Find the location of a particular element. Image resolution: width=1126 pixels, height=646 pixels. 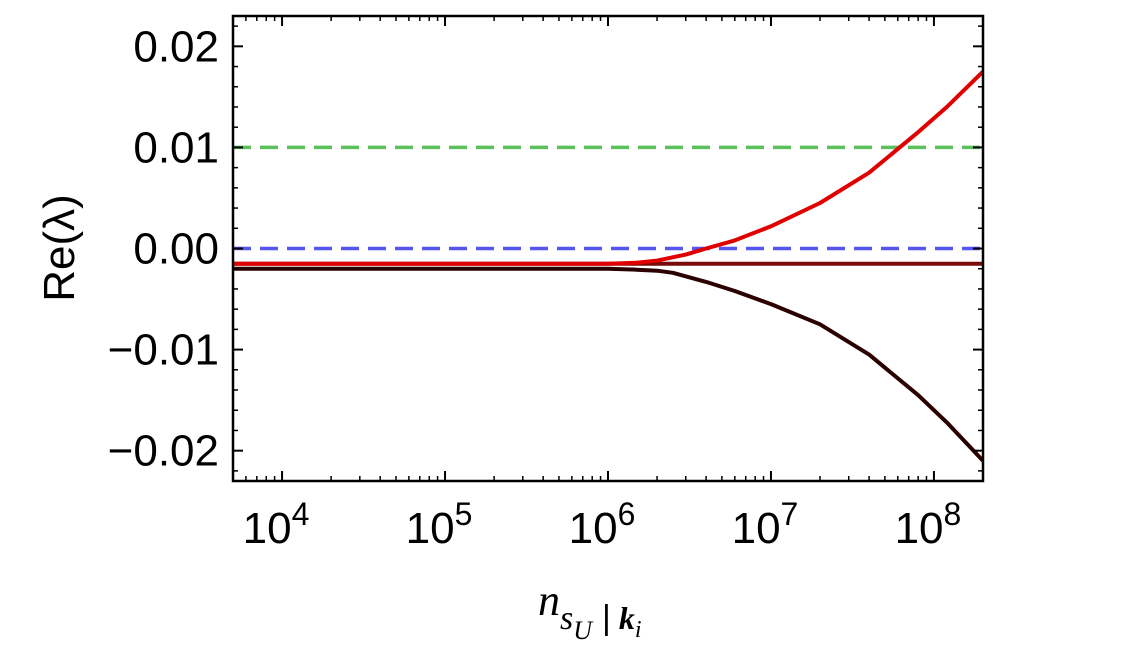

y-axis-label-text: Re(λ) is located at coordinates (59, 248).